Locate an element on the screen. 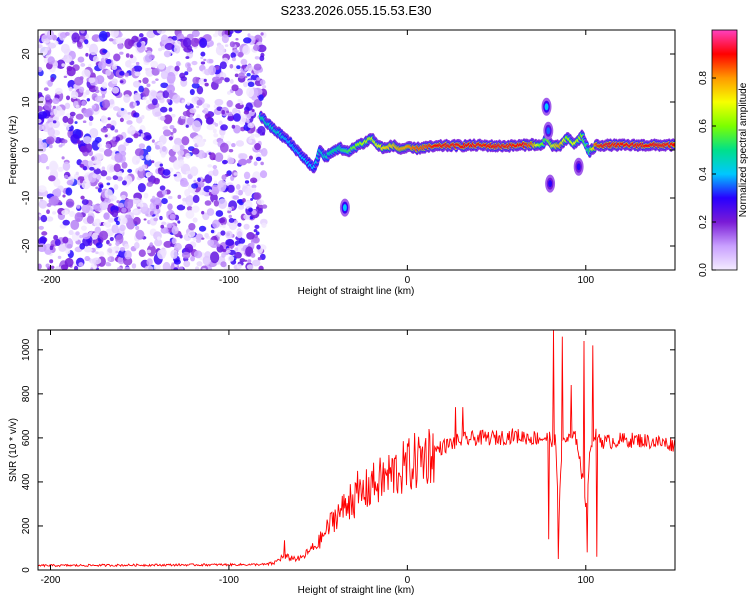 Image resolution: width=750 pixels, height=600 pixels. ridge-cell is located at coordinates (673, 145).